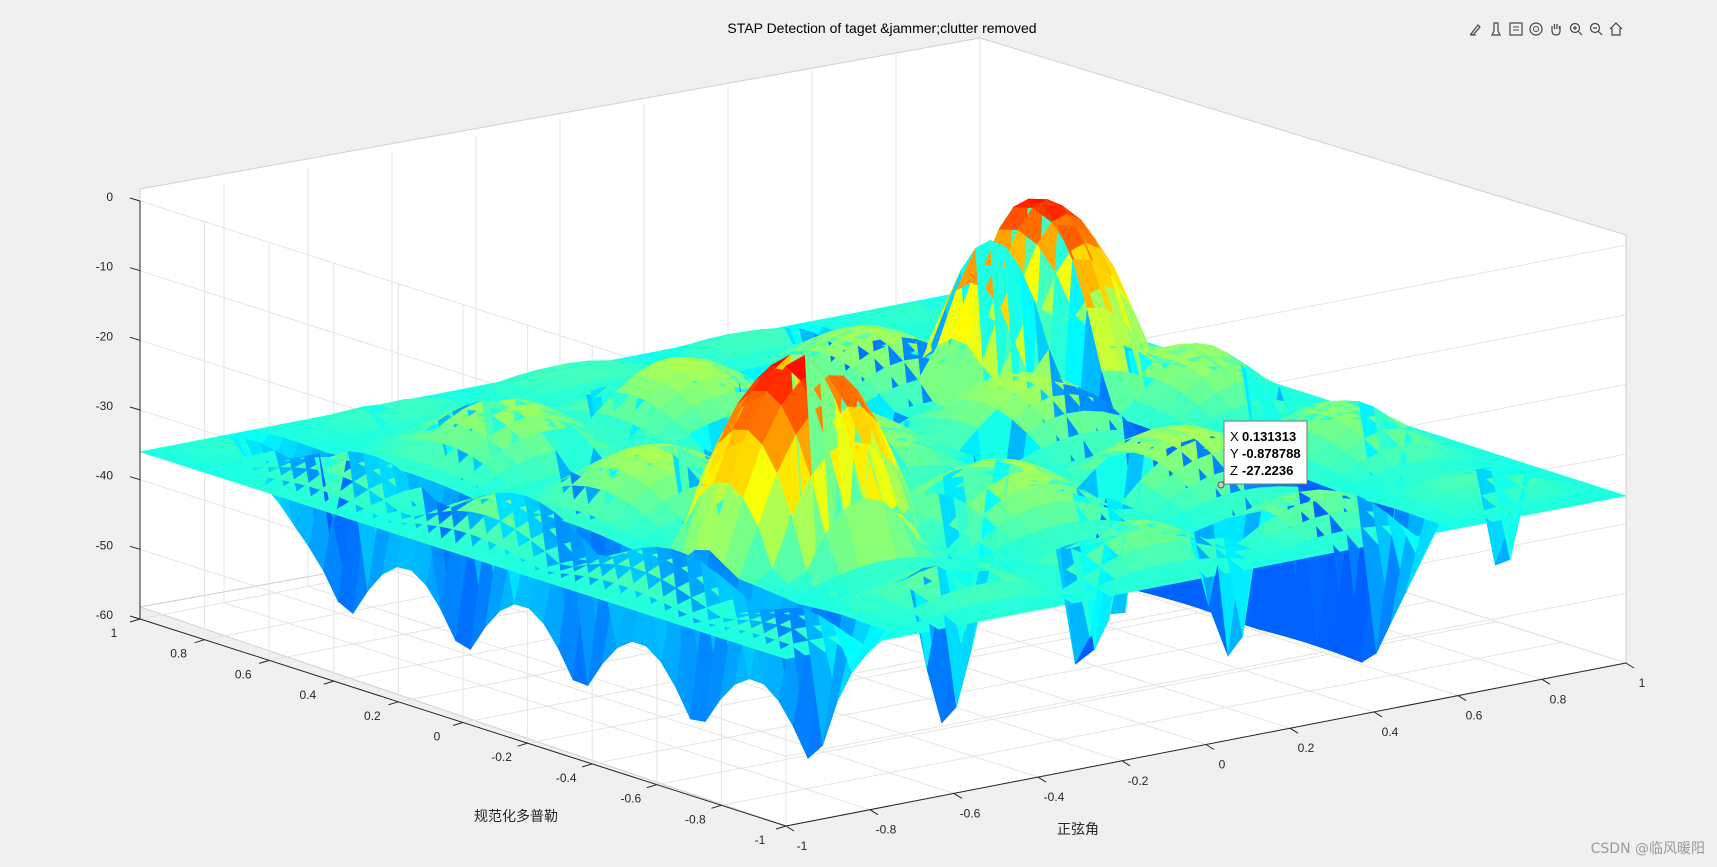 Image resolution: width=1717 pixels, height=867 pixels. Describe the element at coordinates (1642, 683) in the screenshot. I see `x-tick-label: 1` at that location.